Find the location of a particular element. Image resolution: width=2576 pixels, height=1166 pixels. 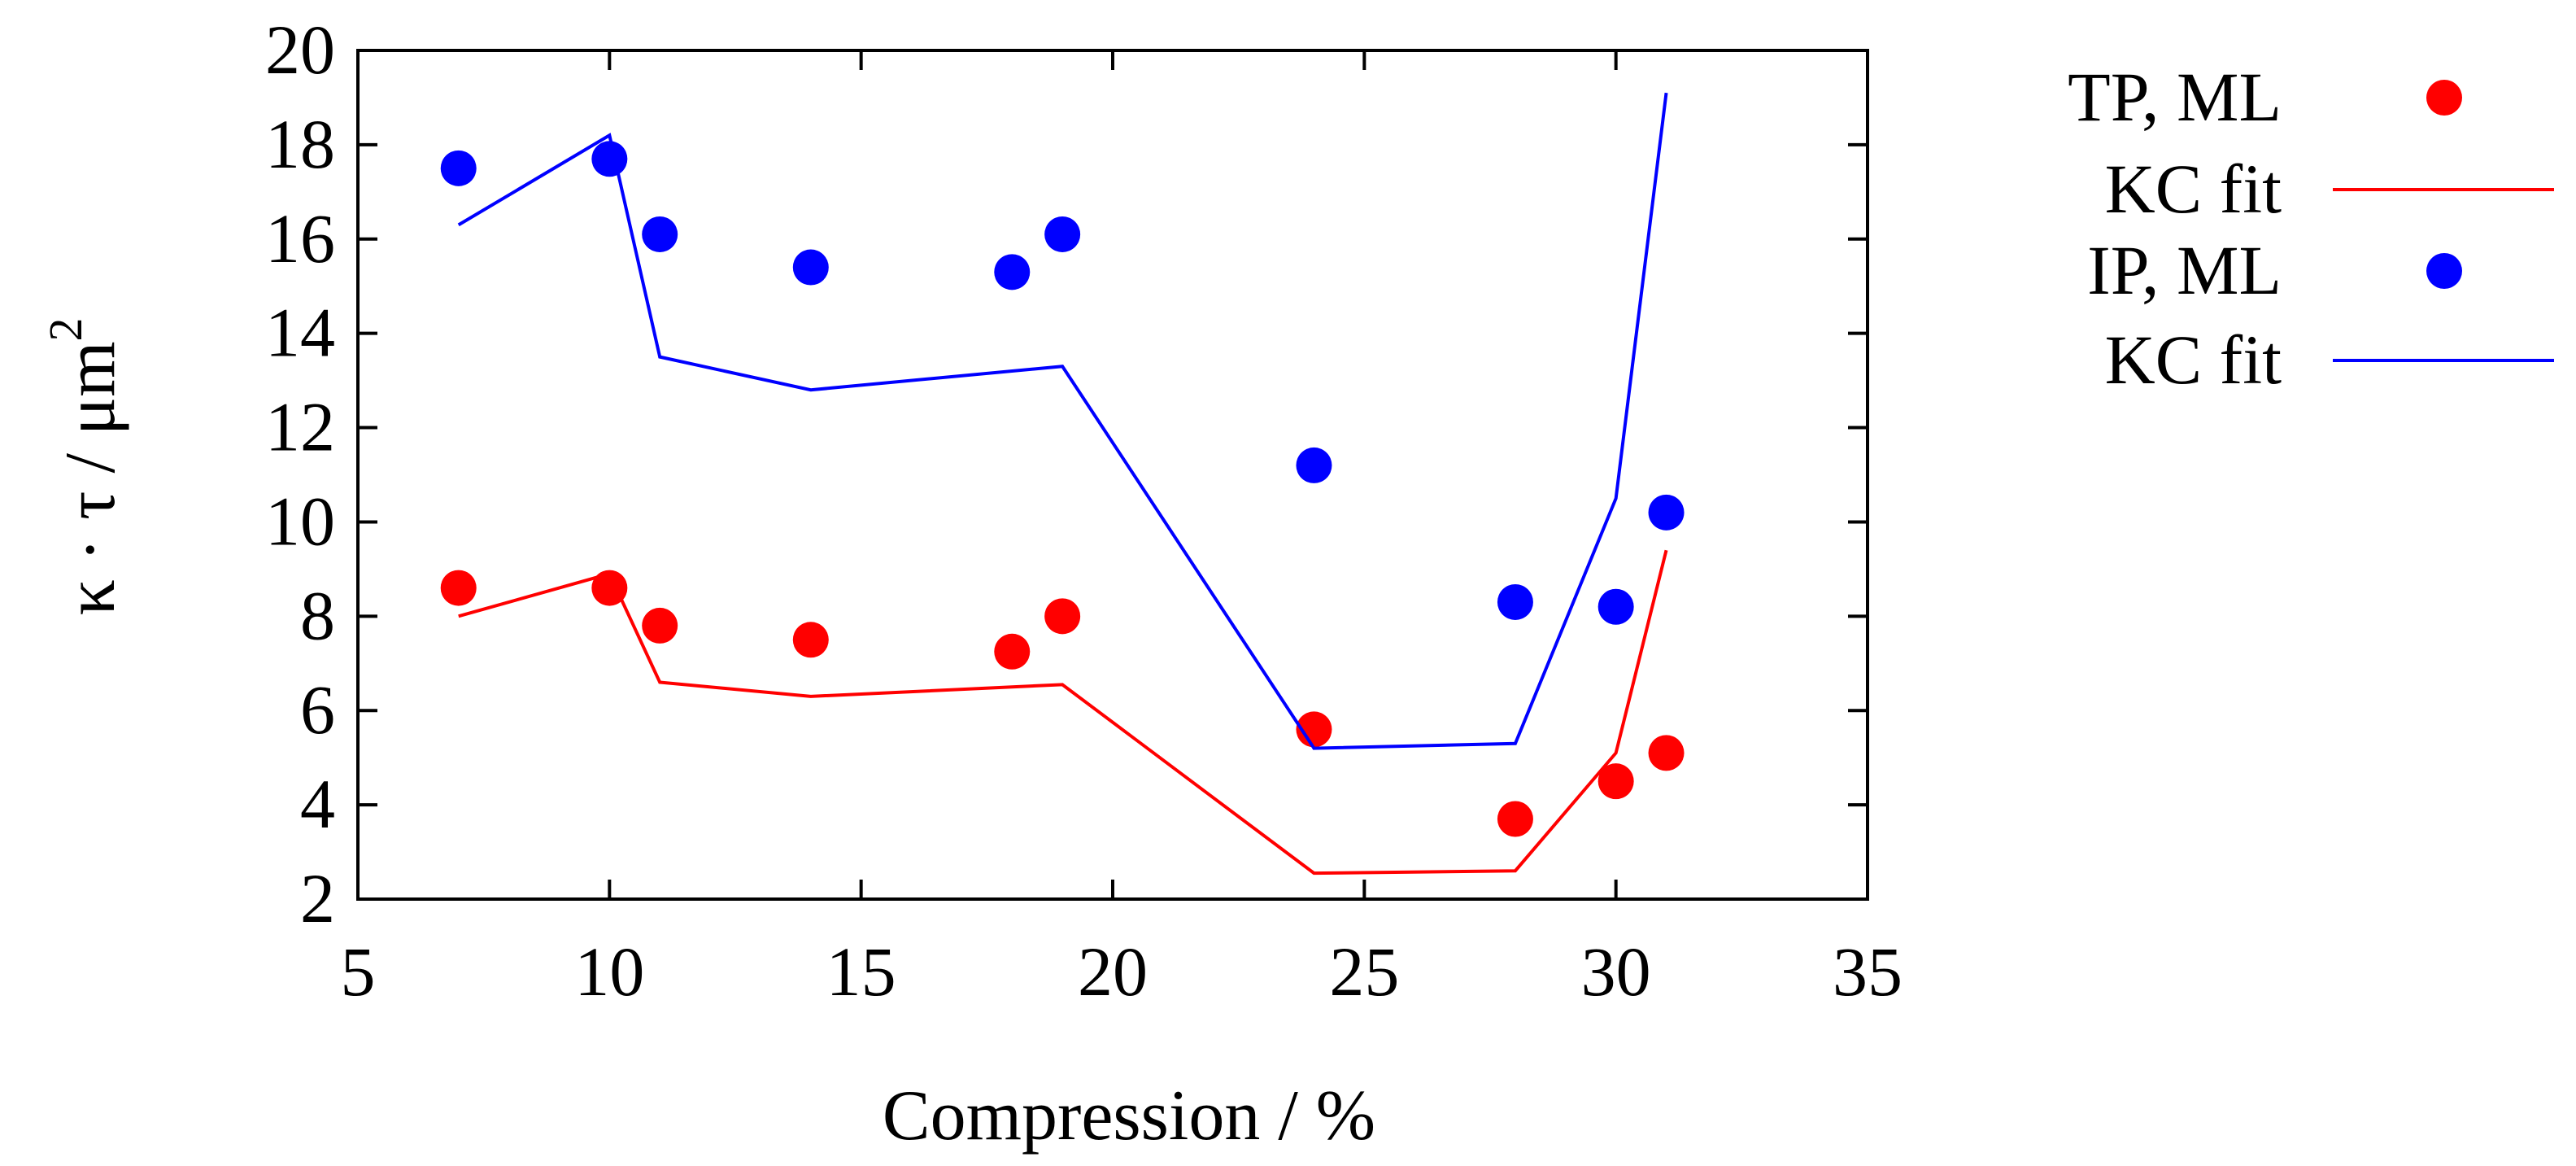

x-tick-label: 15 is located at coordinates (861, 971).